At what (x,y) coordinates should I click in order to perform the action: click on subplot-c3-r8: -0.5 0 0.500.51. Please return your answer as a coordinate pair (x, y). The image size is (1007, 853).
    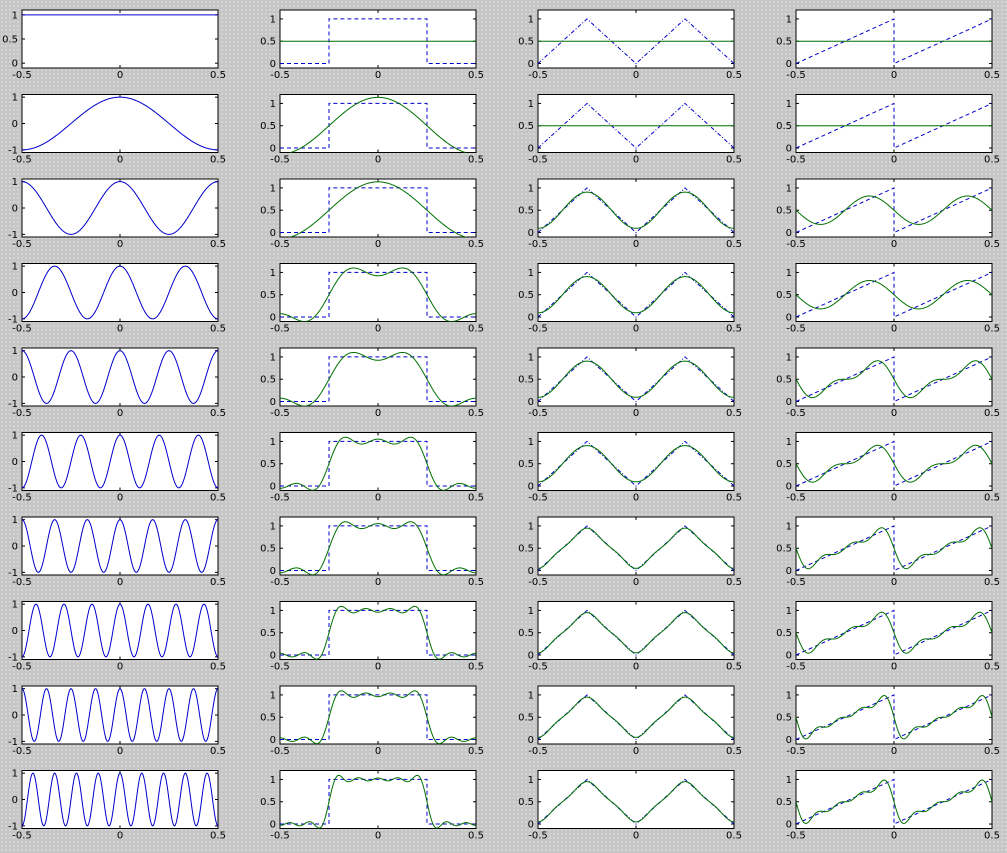
    Looking at the image, I should click on (630, 637).